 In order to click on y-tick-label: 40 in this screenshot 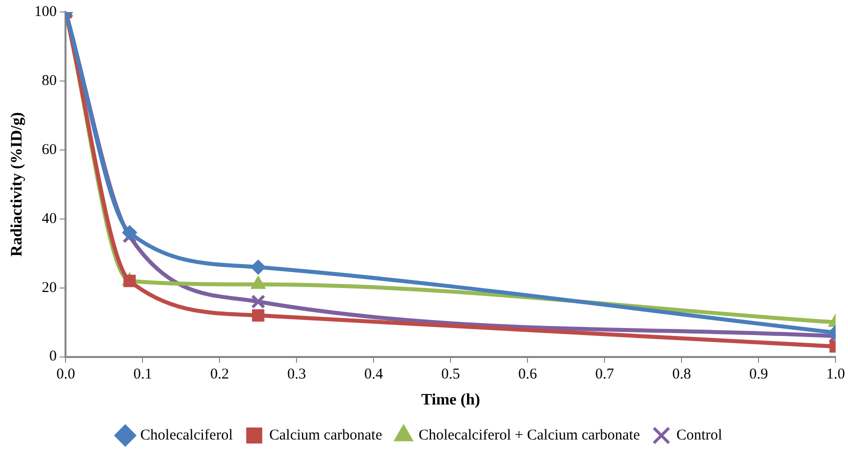, I will do `click(49, 218)`.